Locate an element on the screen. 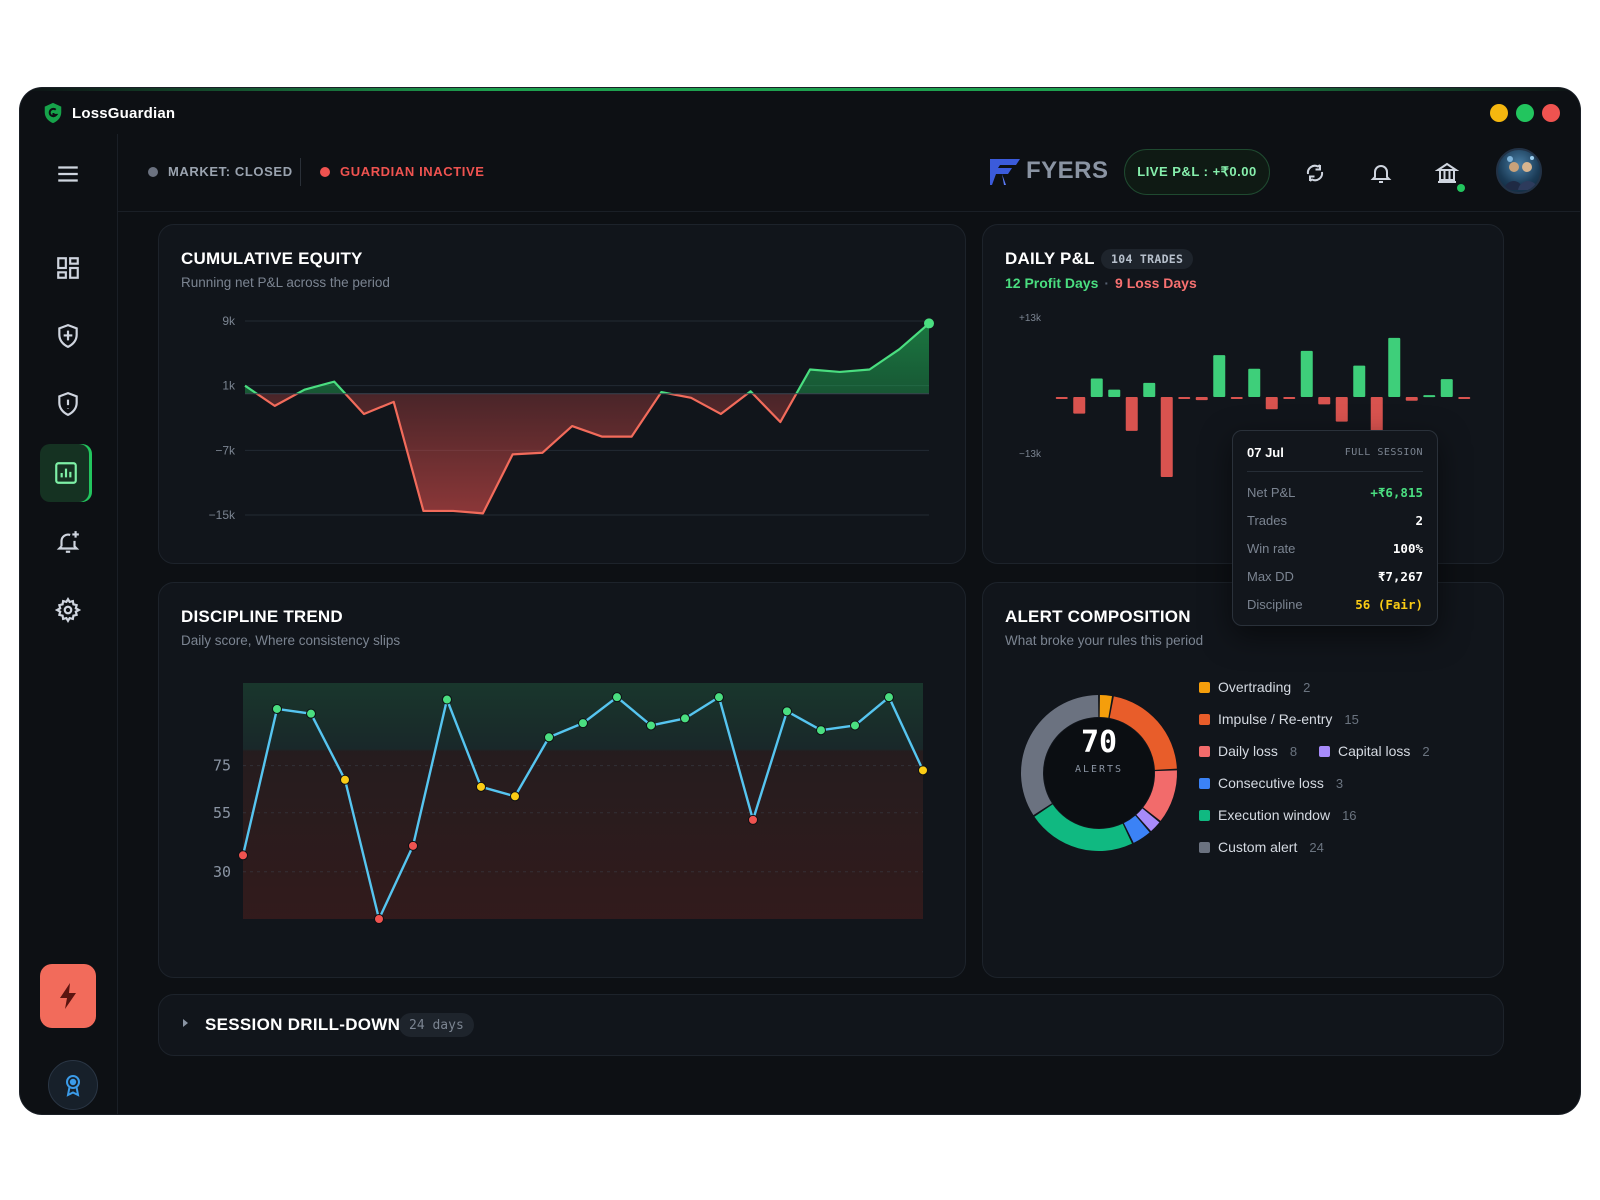 This screenshot has height=1200, width=1600. bank-button is located at coordinates (1447, 173).